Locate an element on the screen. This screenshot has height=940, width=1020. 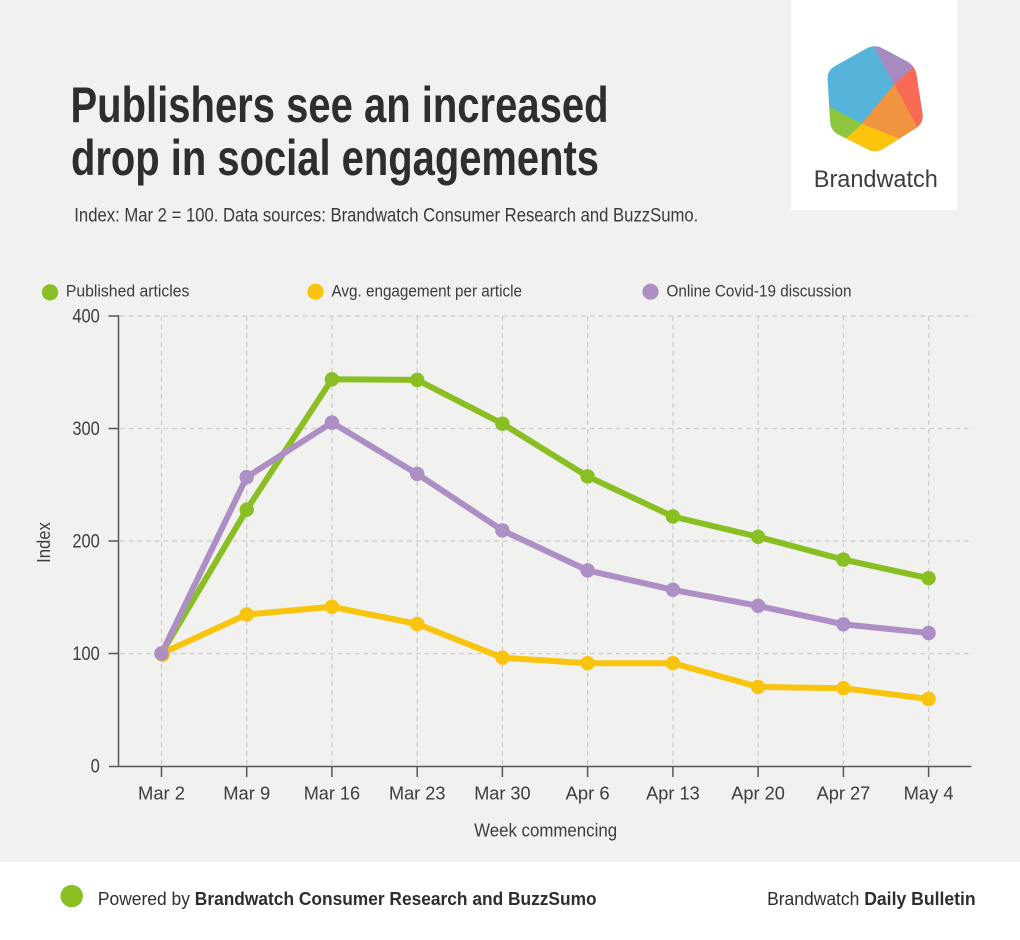
svg-text: Brandwatch Daily Bulletin is located at coordinates (871, 898).